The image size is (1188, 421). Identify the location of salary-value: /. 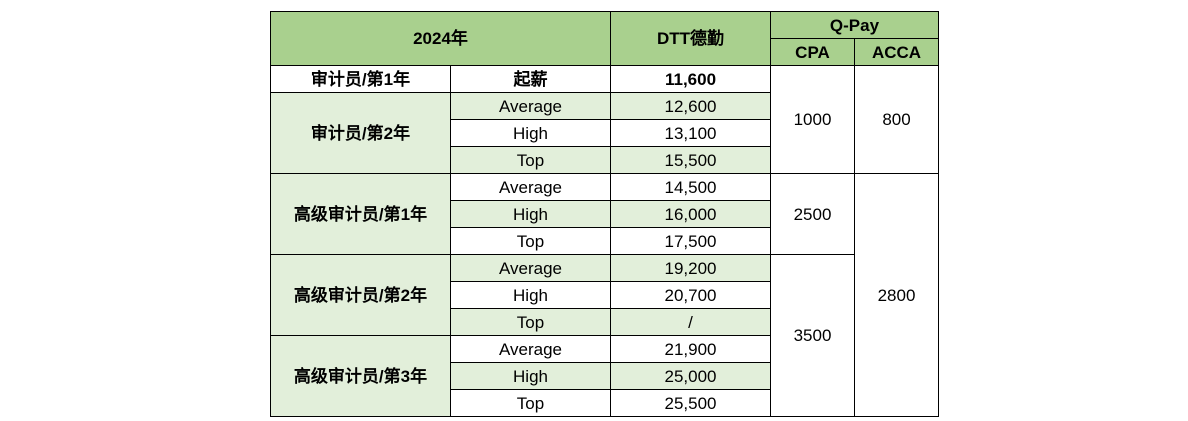
(690, 322).